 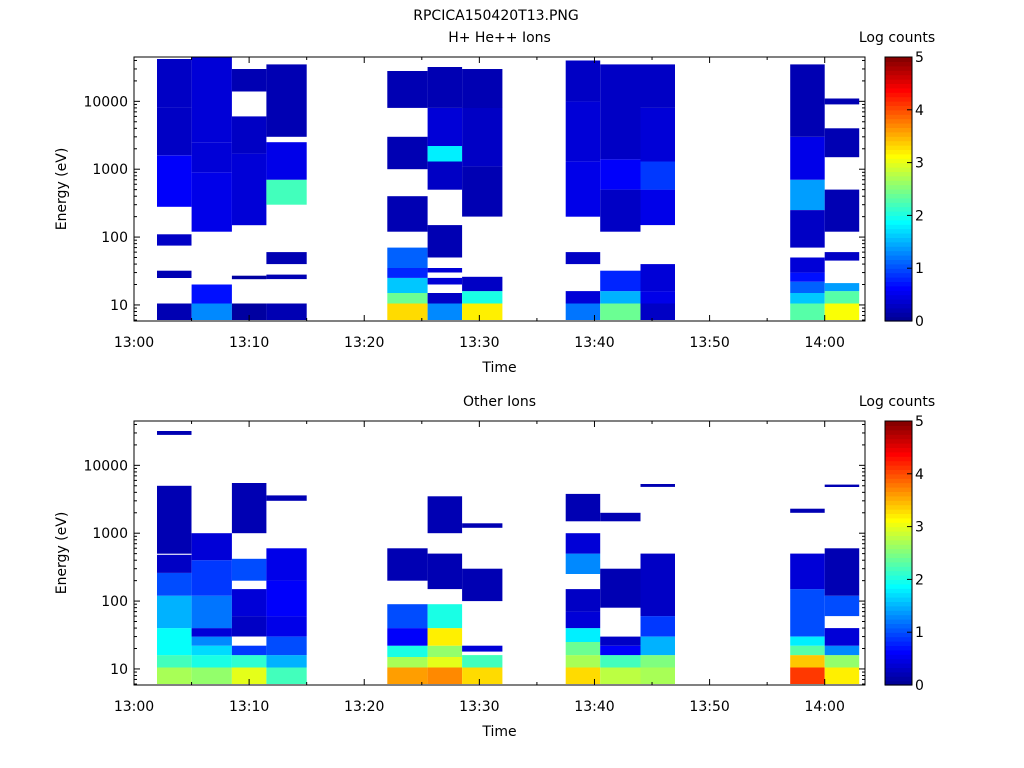 I want to click on y-tick-label: 100, so click(x=114, y=238).